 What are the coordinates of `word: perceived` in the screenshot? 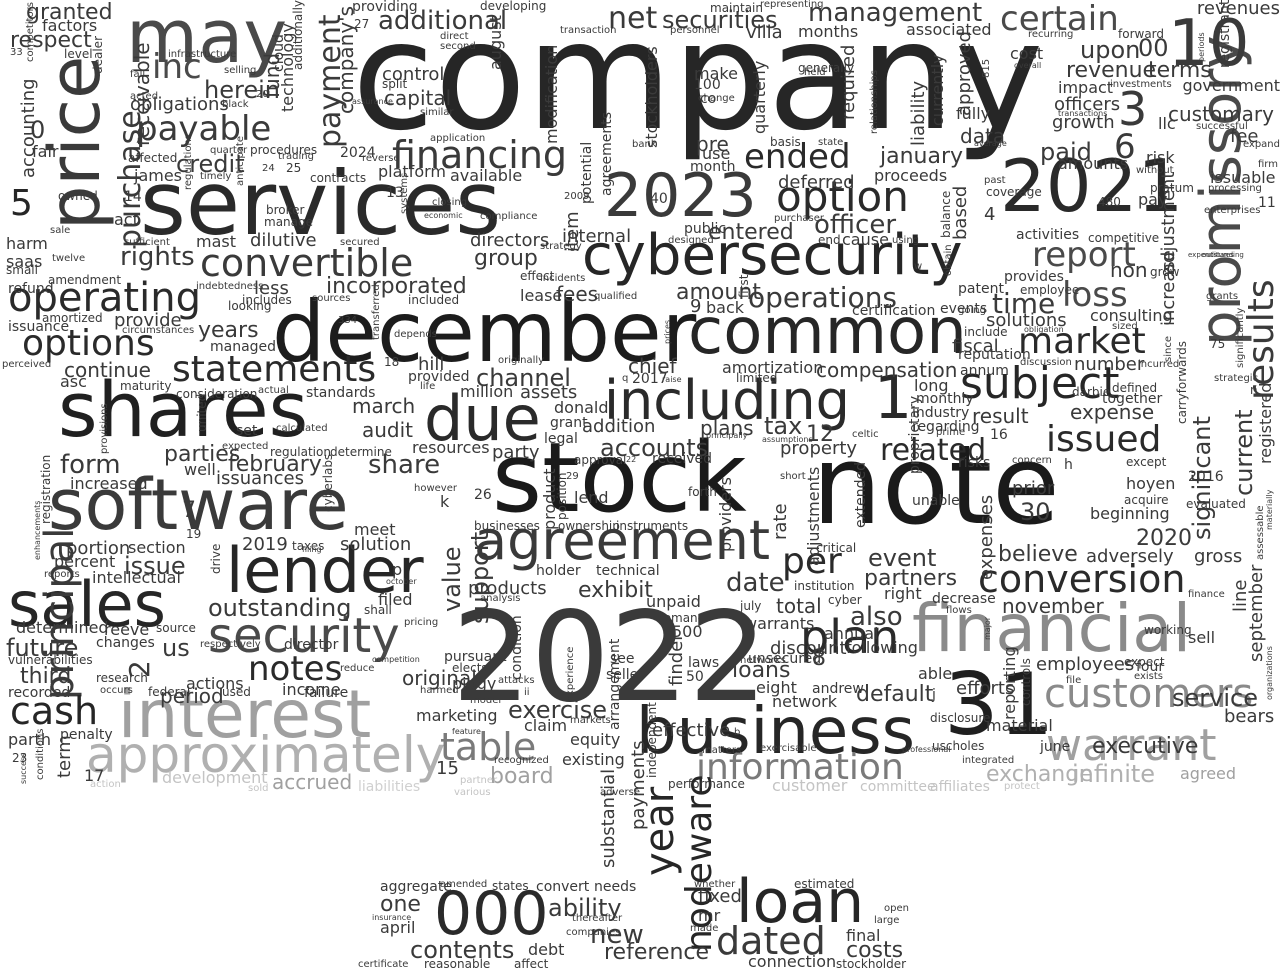 It's located at (27, 364).